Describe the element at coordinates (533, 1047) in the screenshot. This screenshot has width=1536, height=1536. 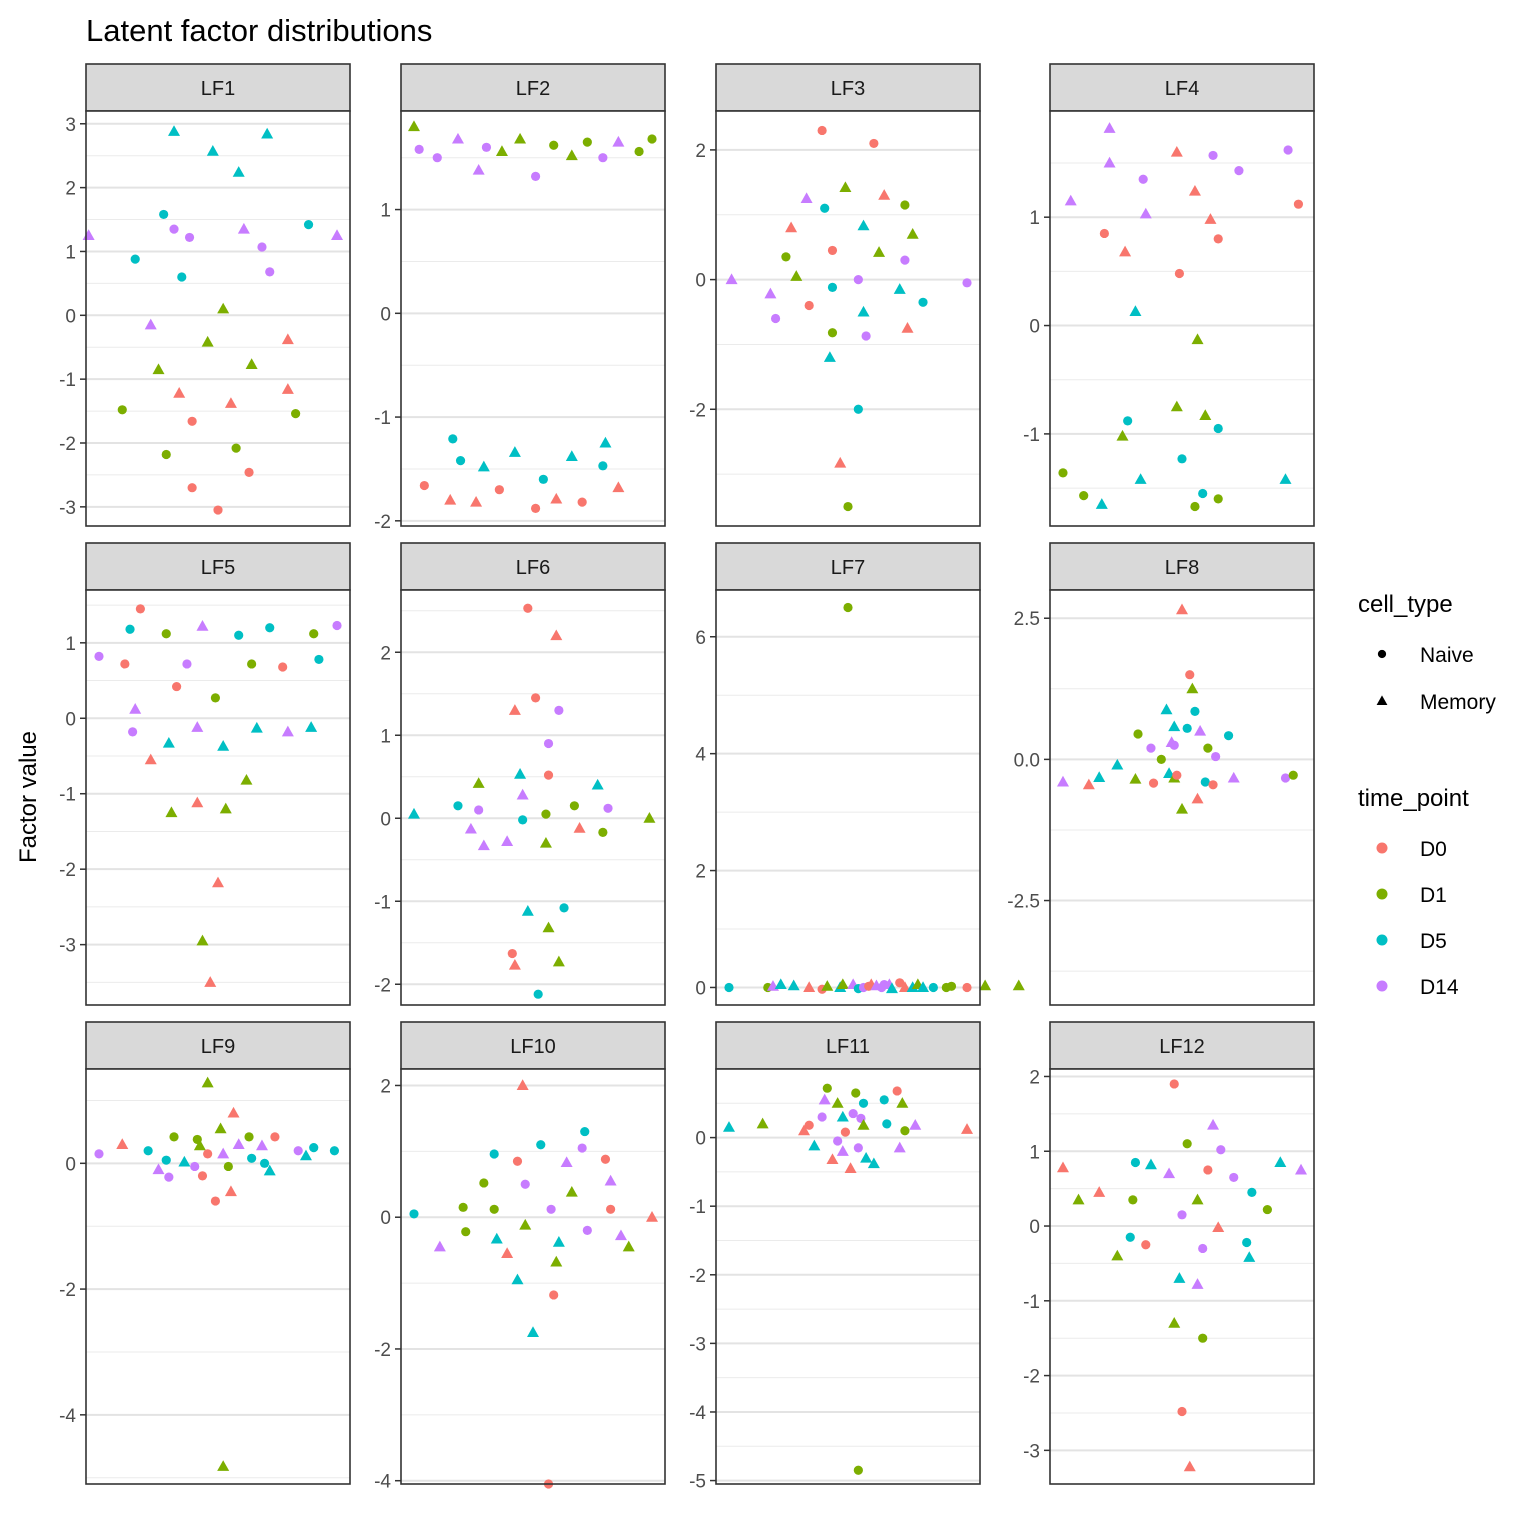
I see `facet-strip-label: LF10` at that location.